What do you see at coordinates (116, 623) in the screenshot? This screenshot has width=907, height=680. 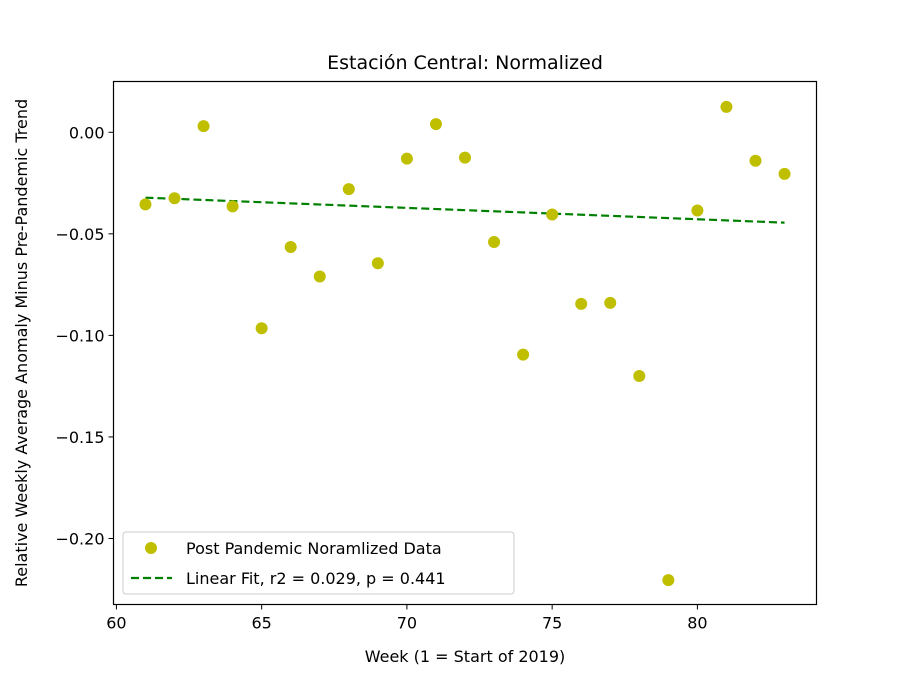 I see `x-tick-label: 60` at bounding box center [116, 623].